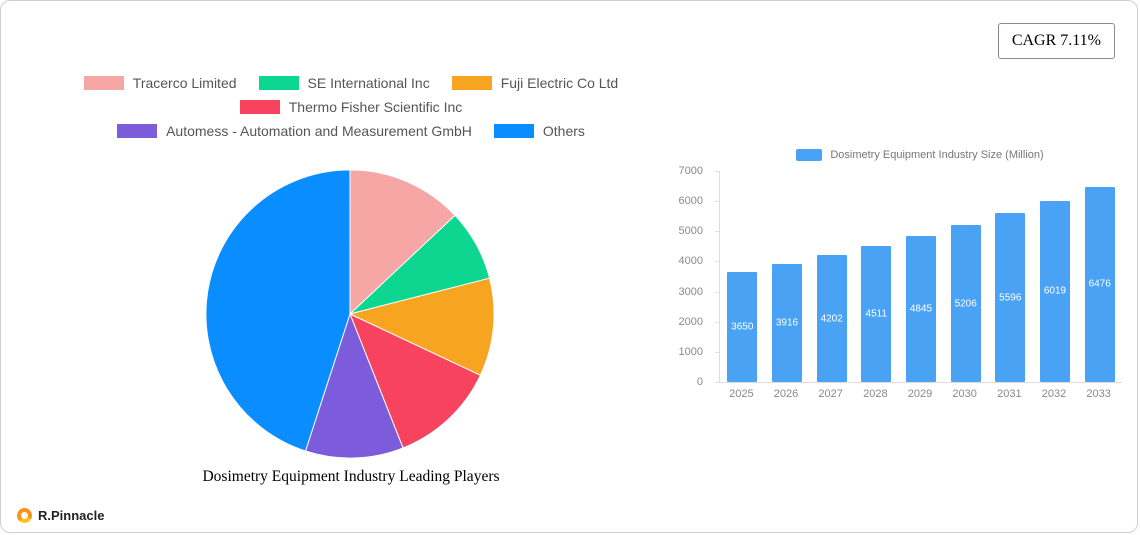 This screenshot has width=1140, height=535. Describe the element at coordinates (1054, 394) in the screenshot. I see `x-axis-label-2032: 2032` at that location.